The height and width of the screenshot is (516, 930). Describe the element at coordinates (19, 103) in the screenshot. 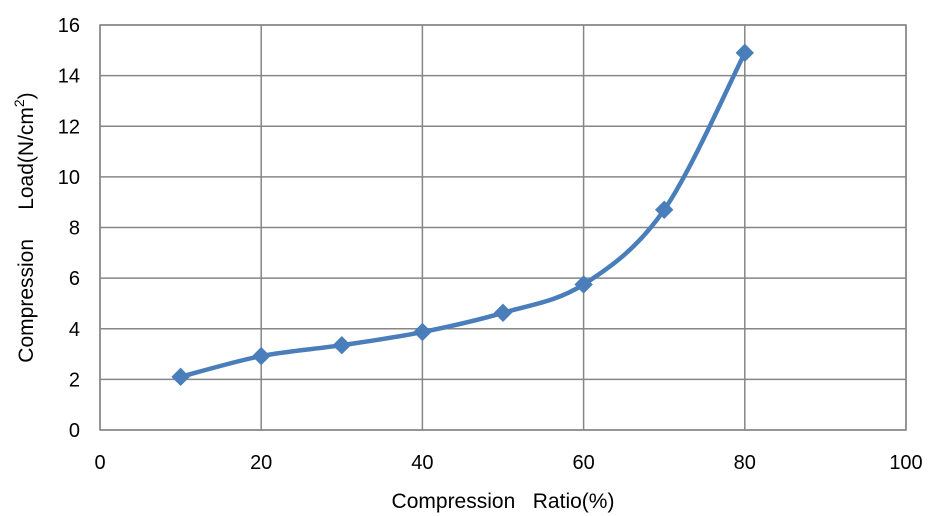

I see `y-axis-title-superscript: 2` at that location.